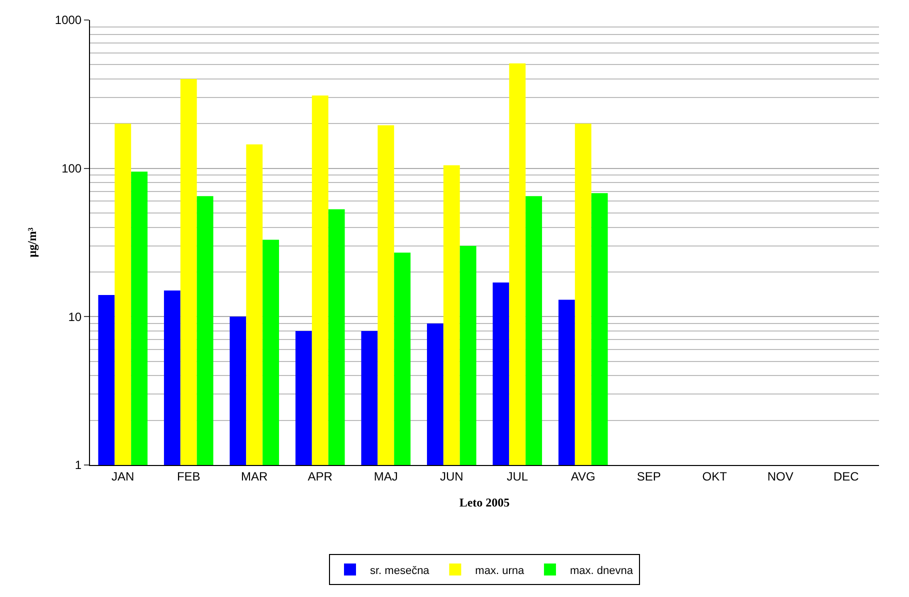  Describe the element at coordinates (68, 20) in the screenshot. I see `y-tick-label: 1000` at that location.